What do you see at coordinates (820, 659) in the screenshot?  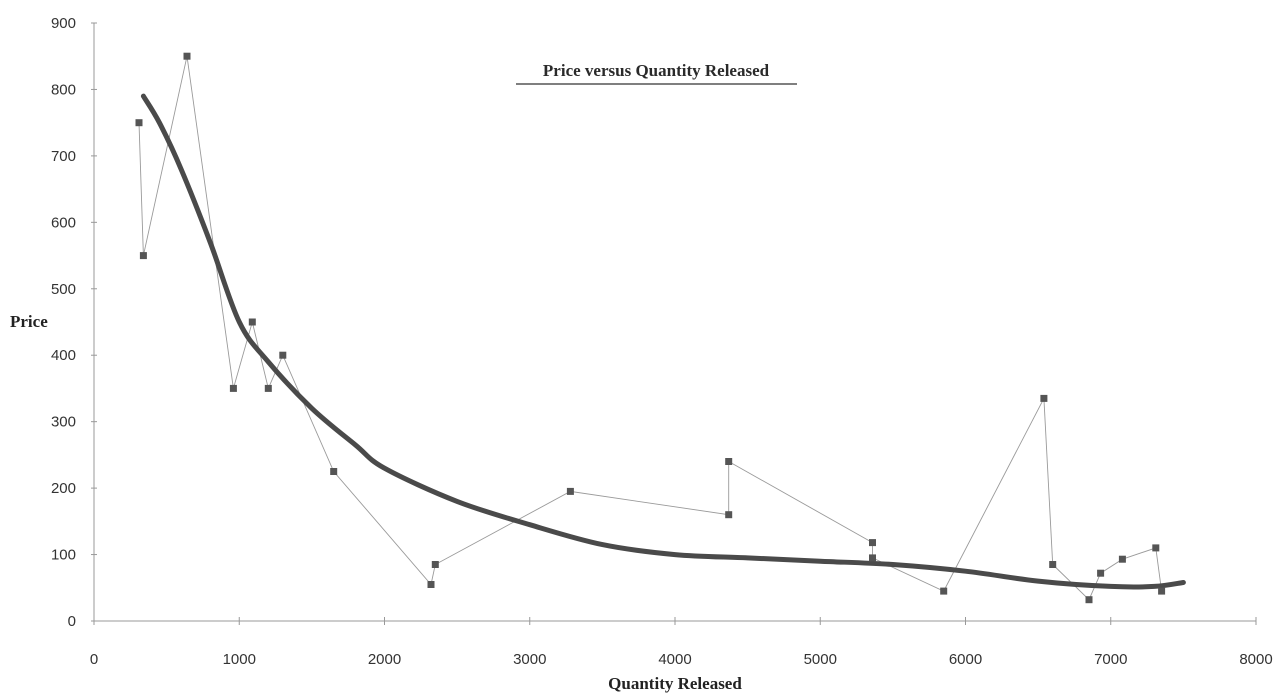 I see `x-tick-label: 5000` at bounding box center [820, 659].